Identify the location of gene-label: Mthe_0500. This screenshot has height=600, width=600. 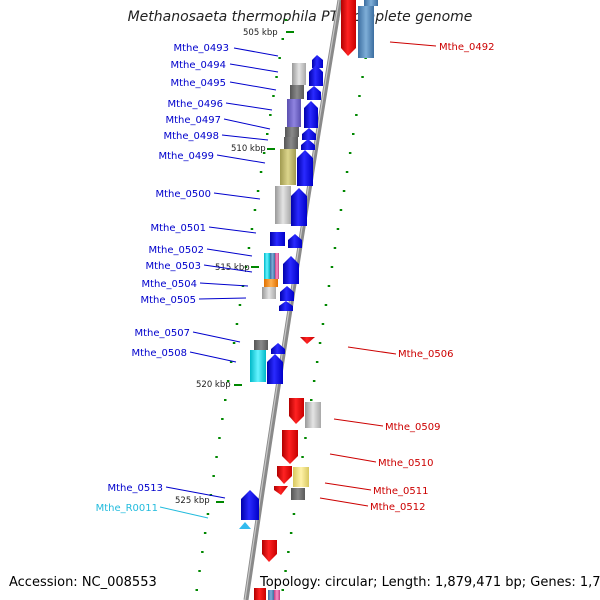
(184, 194).